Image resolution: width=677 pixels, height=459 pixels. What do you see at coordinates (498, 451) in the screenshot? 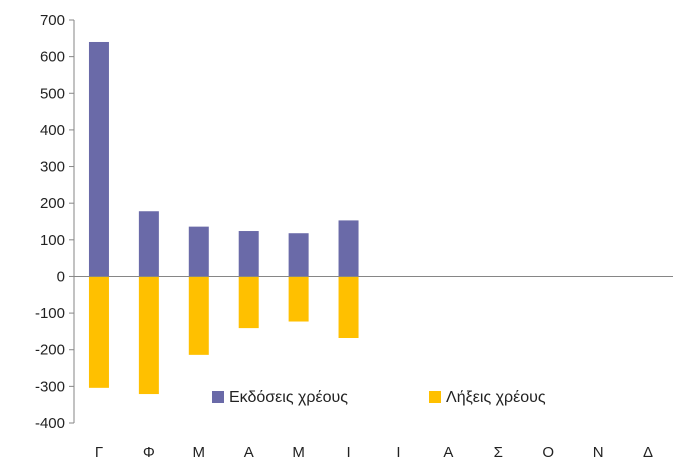
I see `x-tick-label: Σ` at bounding box center [498, 451].